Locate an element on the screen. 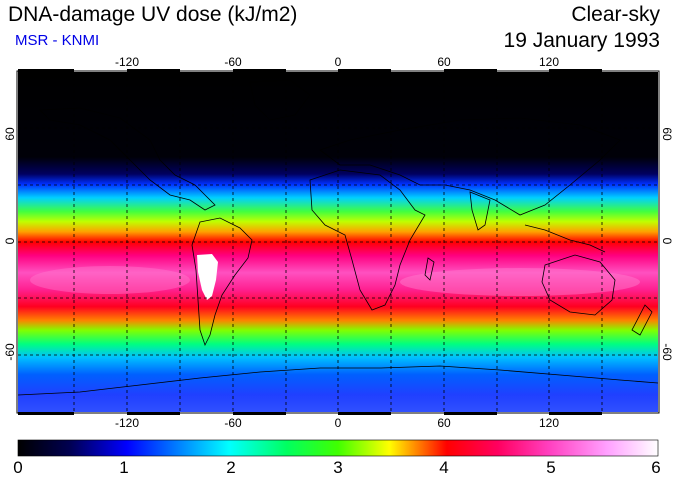 The width and height of the screenshot is (678, 480). field-features is located at coordinates (335, 277).